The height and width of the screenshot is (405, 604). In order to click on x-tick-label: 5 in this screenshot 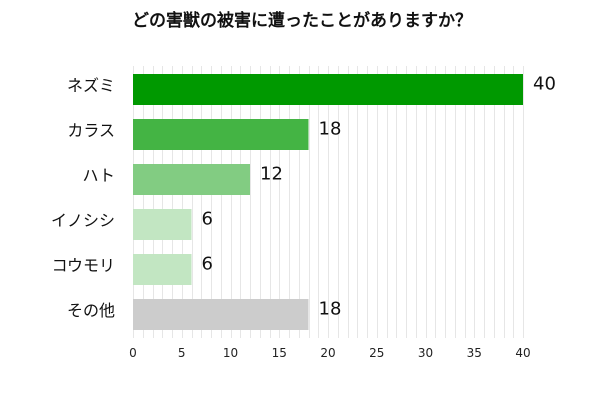, I will do `click(182, 353)`.